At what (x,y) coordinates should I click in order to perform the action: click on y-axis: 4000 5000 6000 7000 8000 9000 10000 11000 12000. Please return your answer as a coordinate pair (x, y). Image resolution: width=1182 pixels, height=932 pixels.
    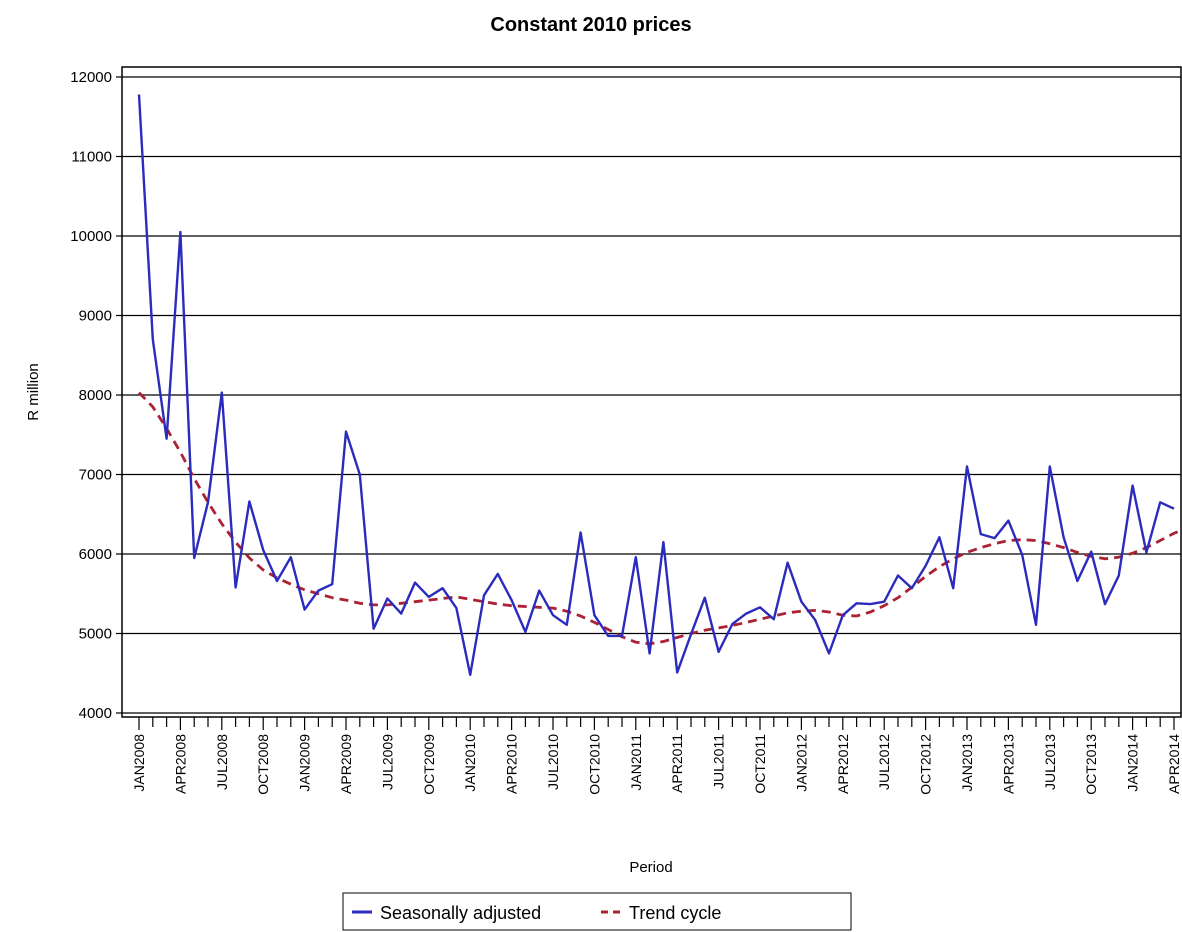
    Looking at the image, I should click on (96, 395).